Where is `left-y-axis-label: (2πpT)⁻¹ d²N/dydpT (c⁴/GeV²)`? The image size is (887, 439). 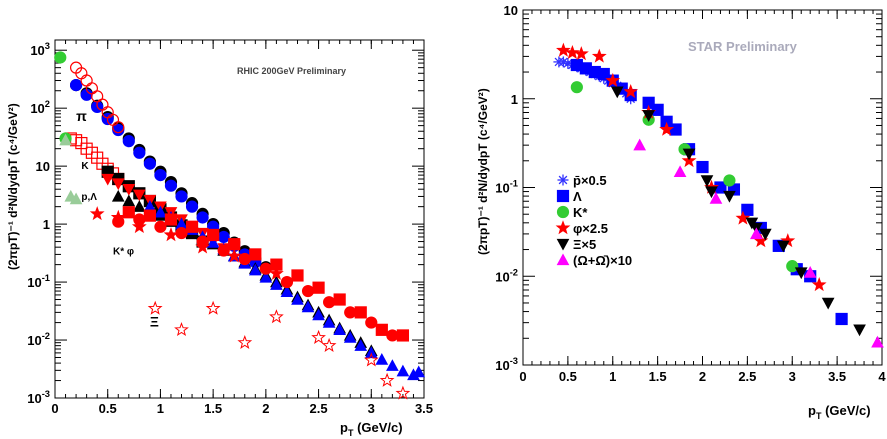
left-y-axis-label: (2πpT)⁻¹ d²N/dydpT (c⁴/GeV²) is located at coordinates (13, 186).